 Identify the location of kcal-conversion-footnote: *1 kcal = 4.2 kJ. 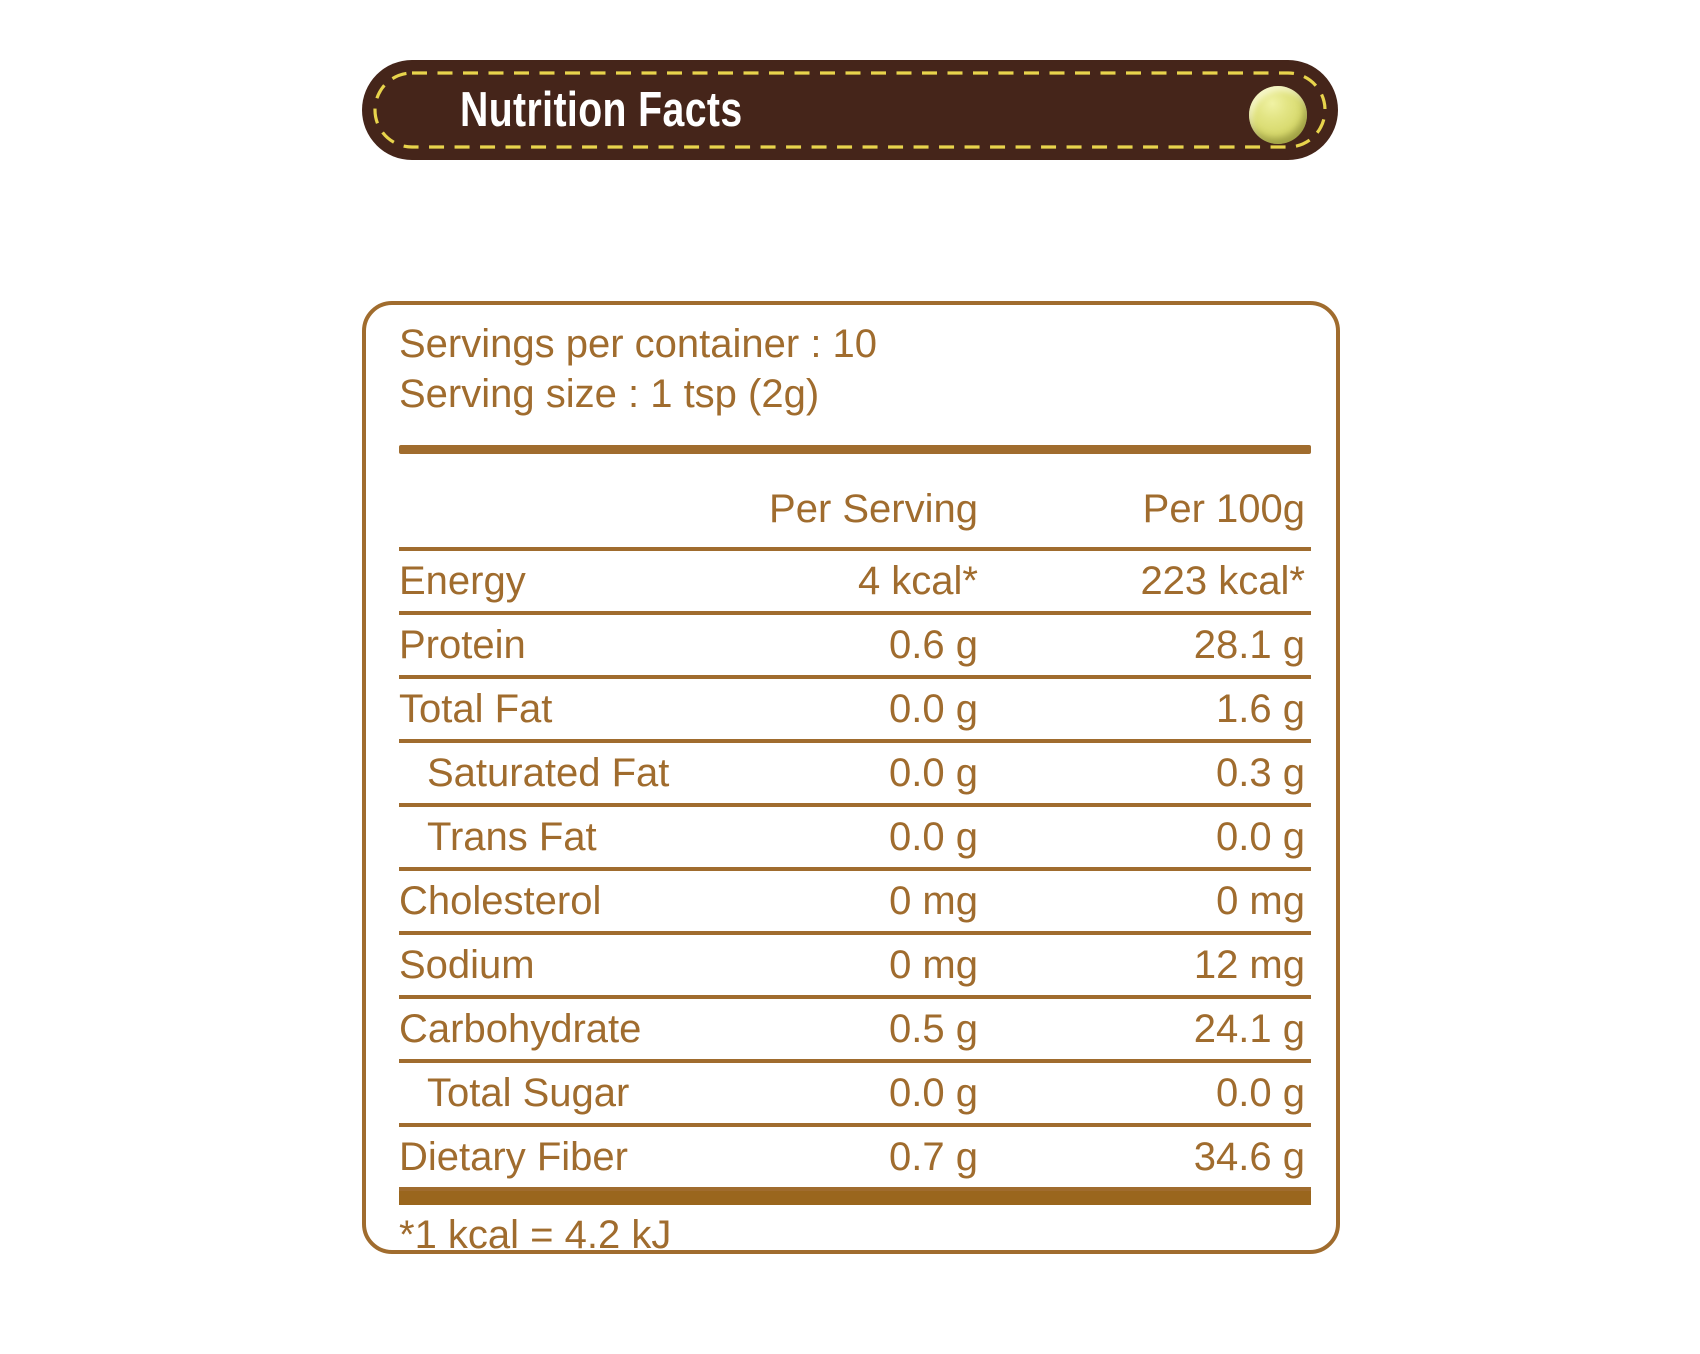
(535, 1235).